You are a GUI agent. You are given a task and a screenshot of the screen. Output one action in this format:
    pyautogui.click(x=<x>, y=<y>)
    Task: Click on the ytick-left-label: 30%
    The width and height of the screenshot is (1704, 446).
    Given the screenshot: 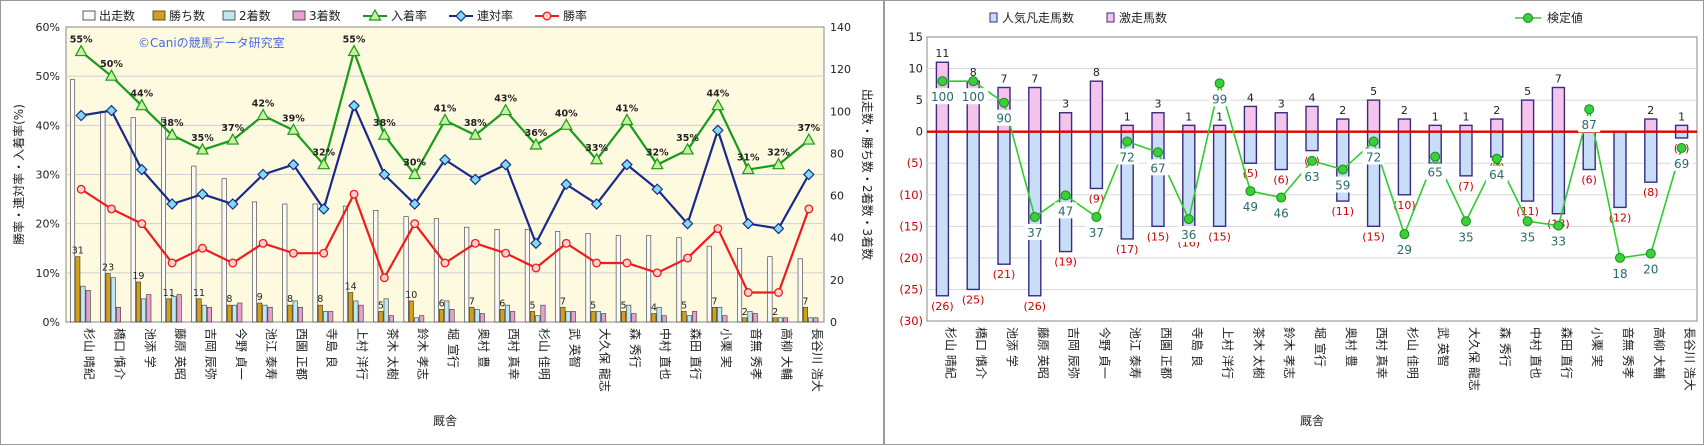 What is the action you would take?
    pyautogui.click(x=48, y=175)
    